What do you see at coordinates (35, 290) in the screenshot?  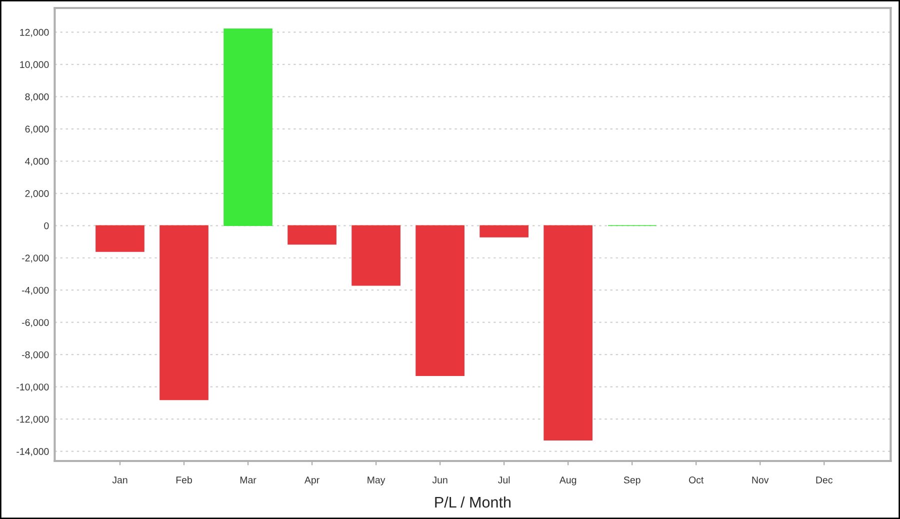 I see `y-tick-label: -4,000` at bounding box center [35, 290].